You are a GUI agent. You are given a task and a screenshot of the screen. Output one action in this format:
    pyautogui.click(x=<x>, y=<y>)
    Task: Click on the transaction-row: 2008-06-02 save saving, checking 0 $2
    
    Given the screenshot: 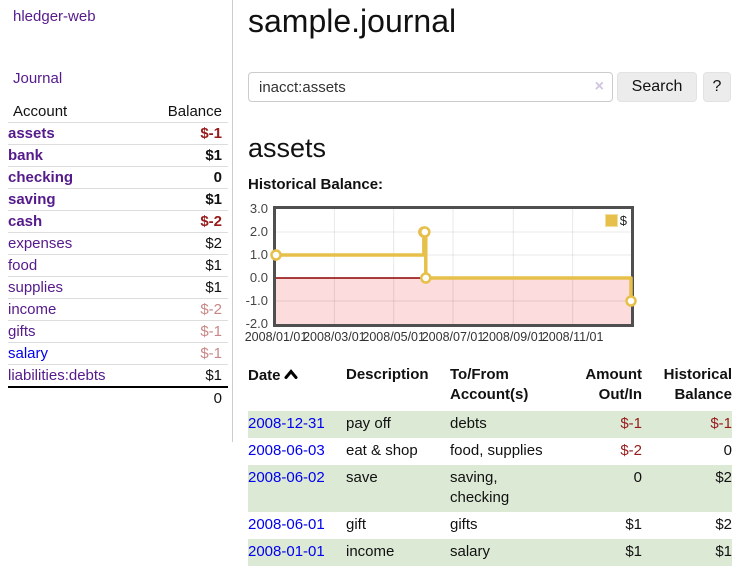 What is the action you would take?
    pyautogui.click(x=490, y=488)
    